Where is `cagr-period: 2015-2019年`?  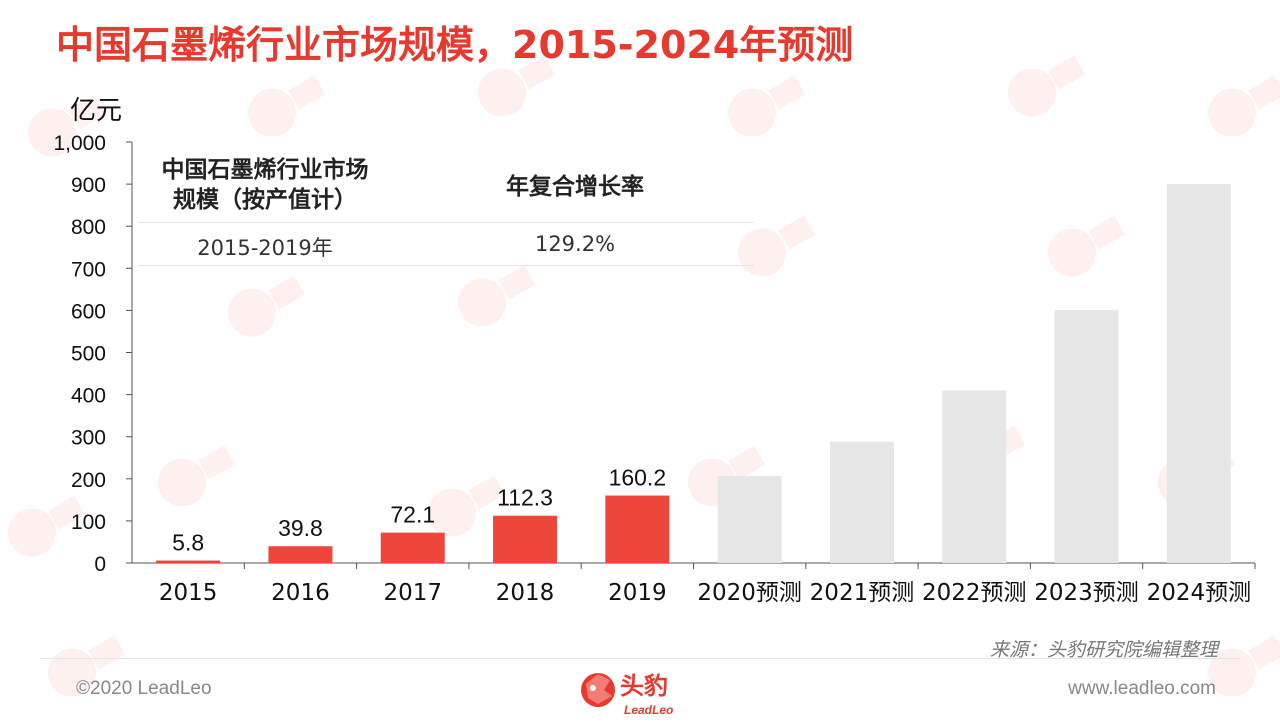 cagr-period: 2015-2019年 is located at coordinates (265, 248).